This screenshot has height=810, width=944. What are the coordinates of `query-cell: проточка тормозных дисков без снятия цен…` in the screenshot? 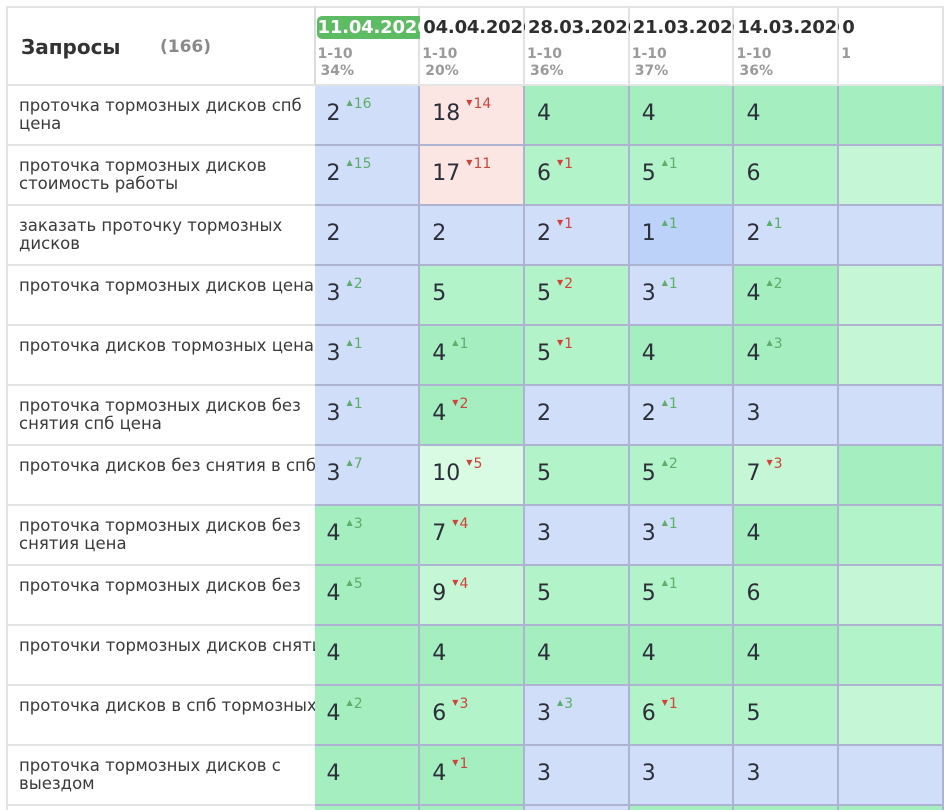 It's located at (160, 535).